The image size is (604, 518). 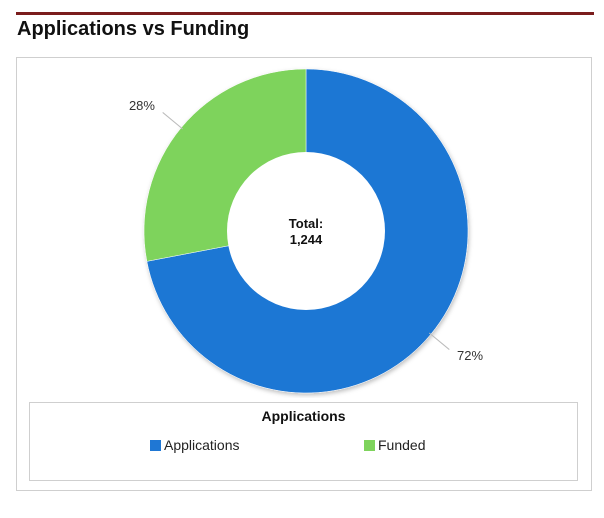 I want to click on page-title: Applications vs Funding, so click(x=133, y=29).